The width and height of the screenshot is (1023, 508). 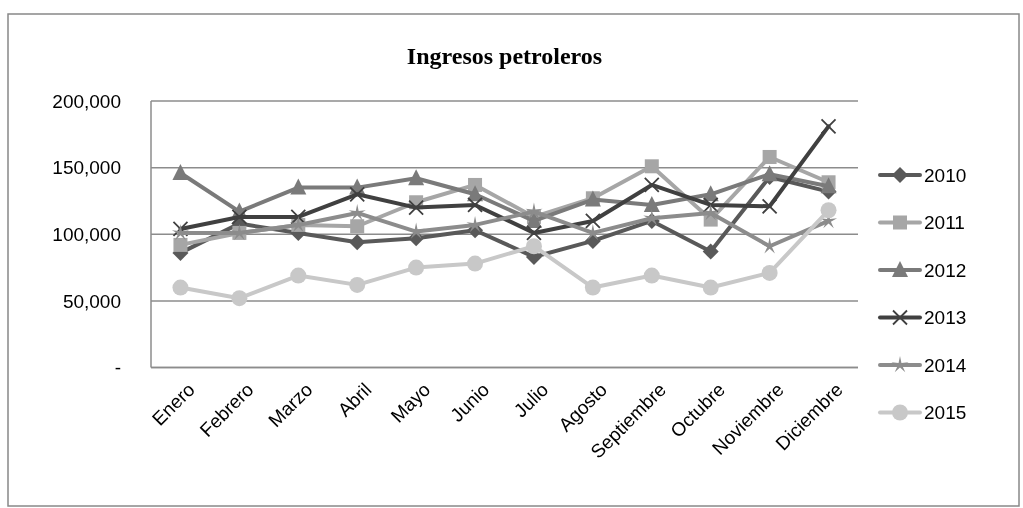 What do you see at coordinates (531, 400) in the screenshot?
I see `x-tick-label: Julio` at bounding box center [531, 400].